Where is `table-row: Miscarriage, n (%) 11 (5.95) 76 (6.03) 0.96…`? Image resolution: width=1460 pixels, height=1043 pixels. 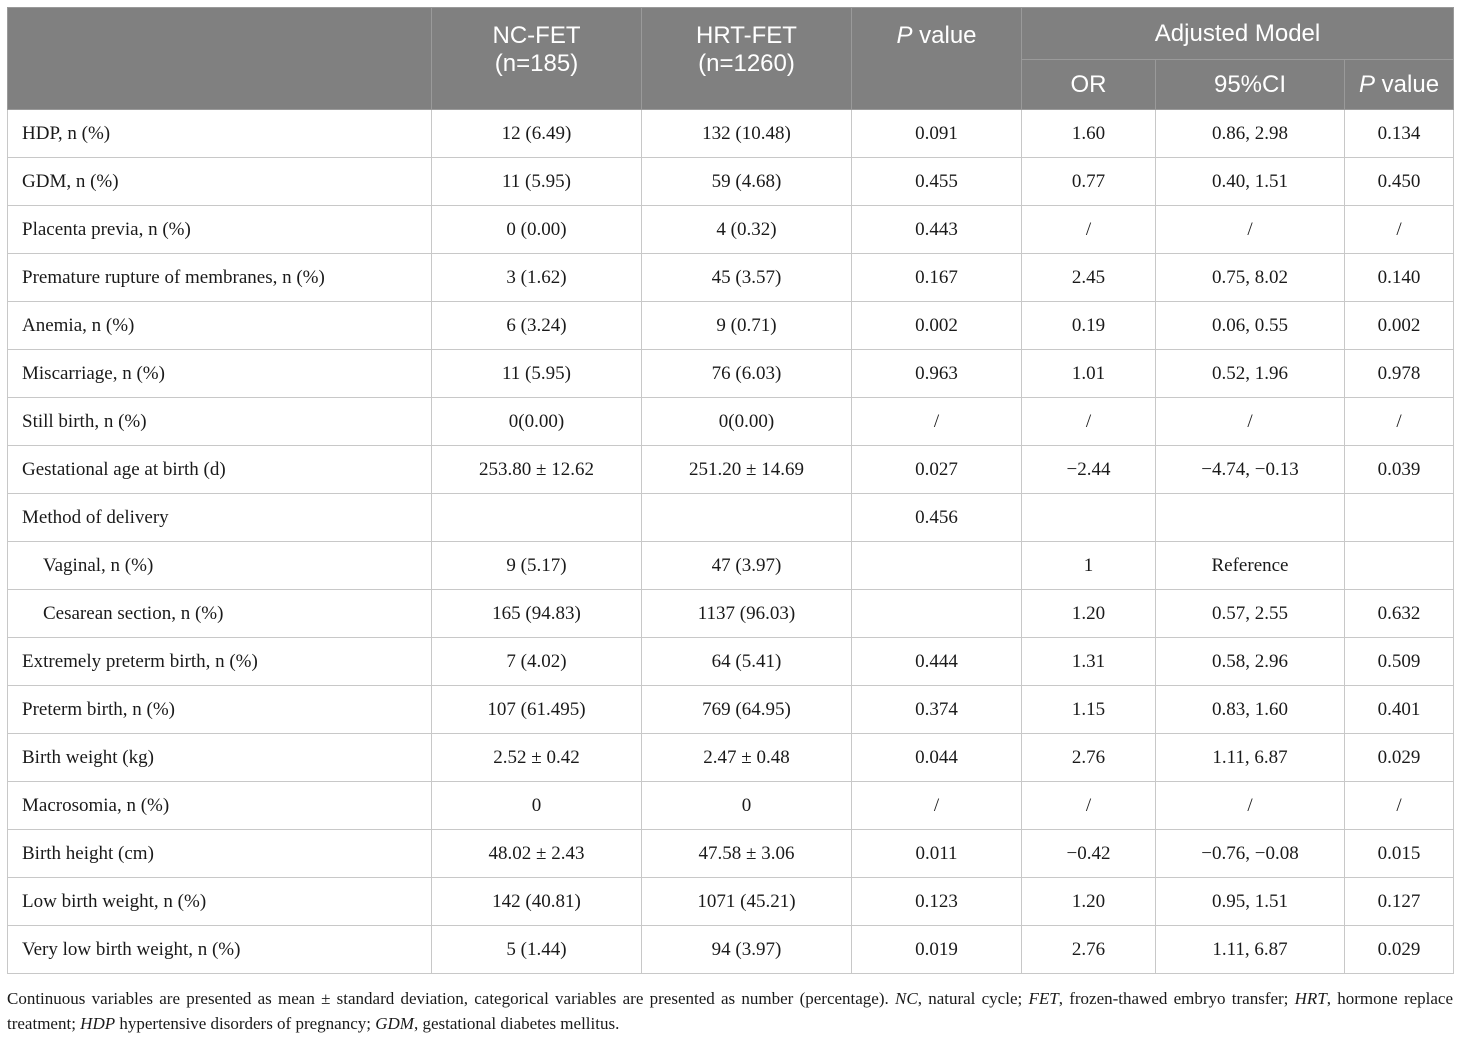
table-row: Miscarriage, n (%) 11 (5.95) 76 (6.03) 0.96… is located at coordinates (731, 373).